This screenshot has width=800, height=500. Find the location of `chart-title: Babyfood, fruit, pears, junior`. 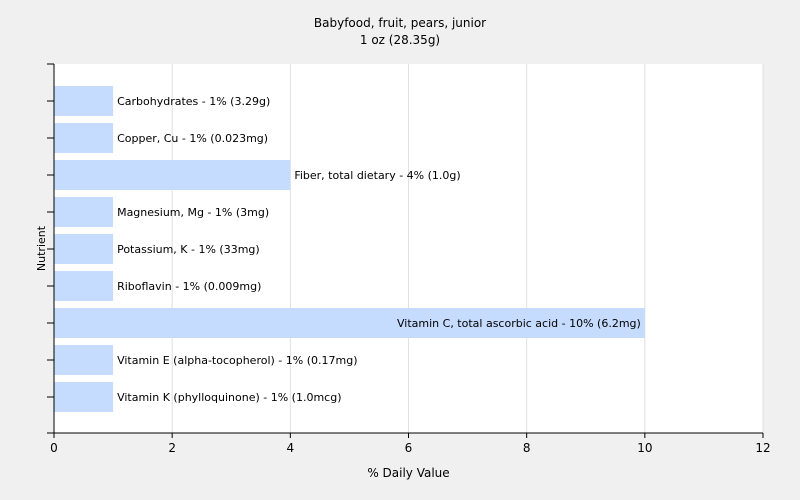

chart-title: Babyfood, fruit, pears, junior is located at coordinates (400, 23).